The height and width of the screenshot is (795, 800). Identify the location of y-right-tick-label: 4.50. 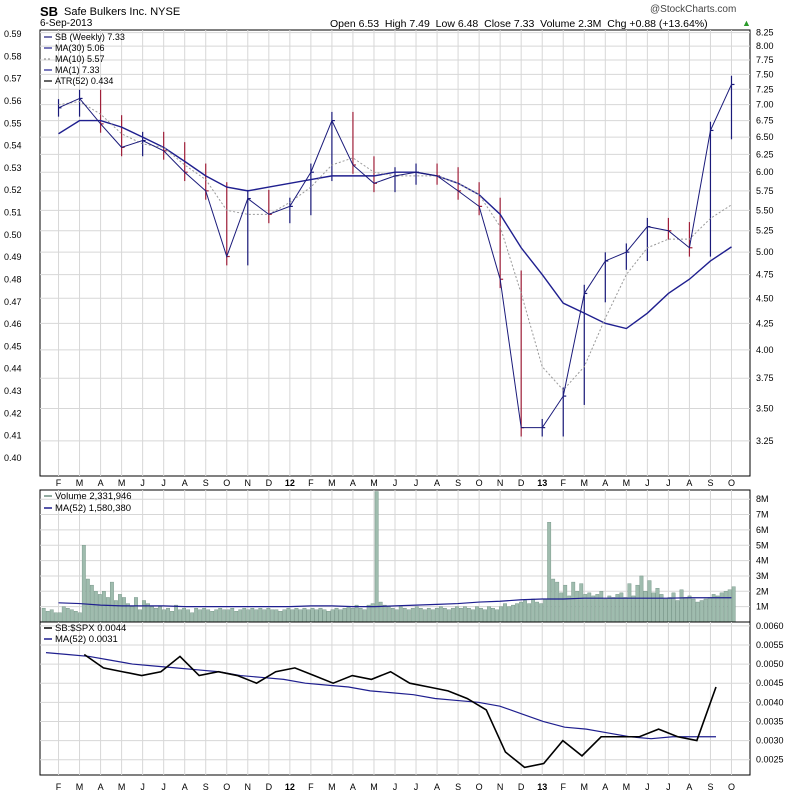
(765, 298).